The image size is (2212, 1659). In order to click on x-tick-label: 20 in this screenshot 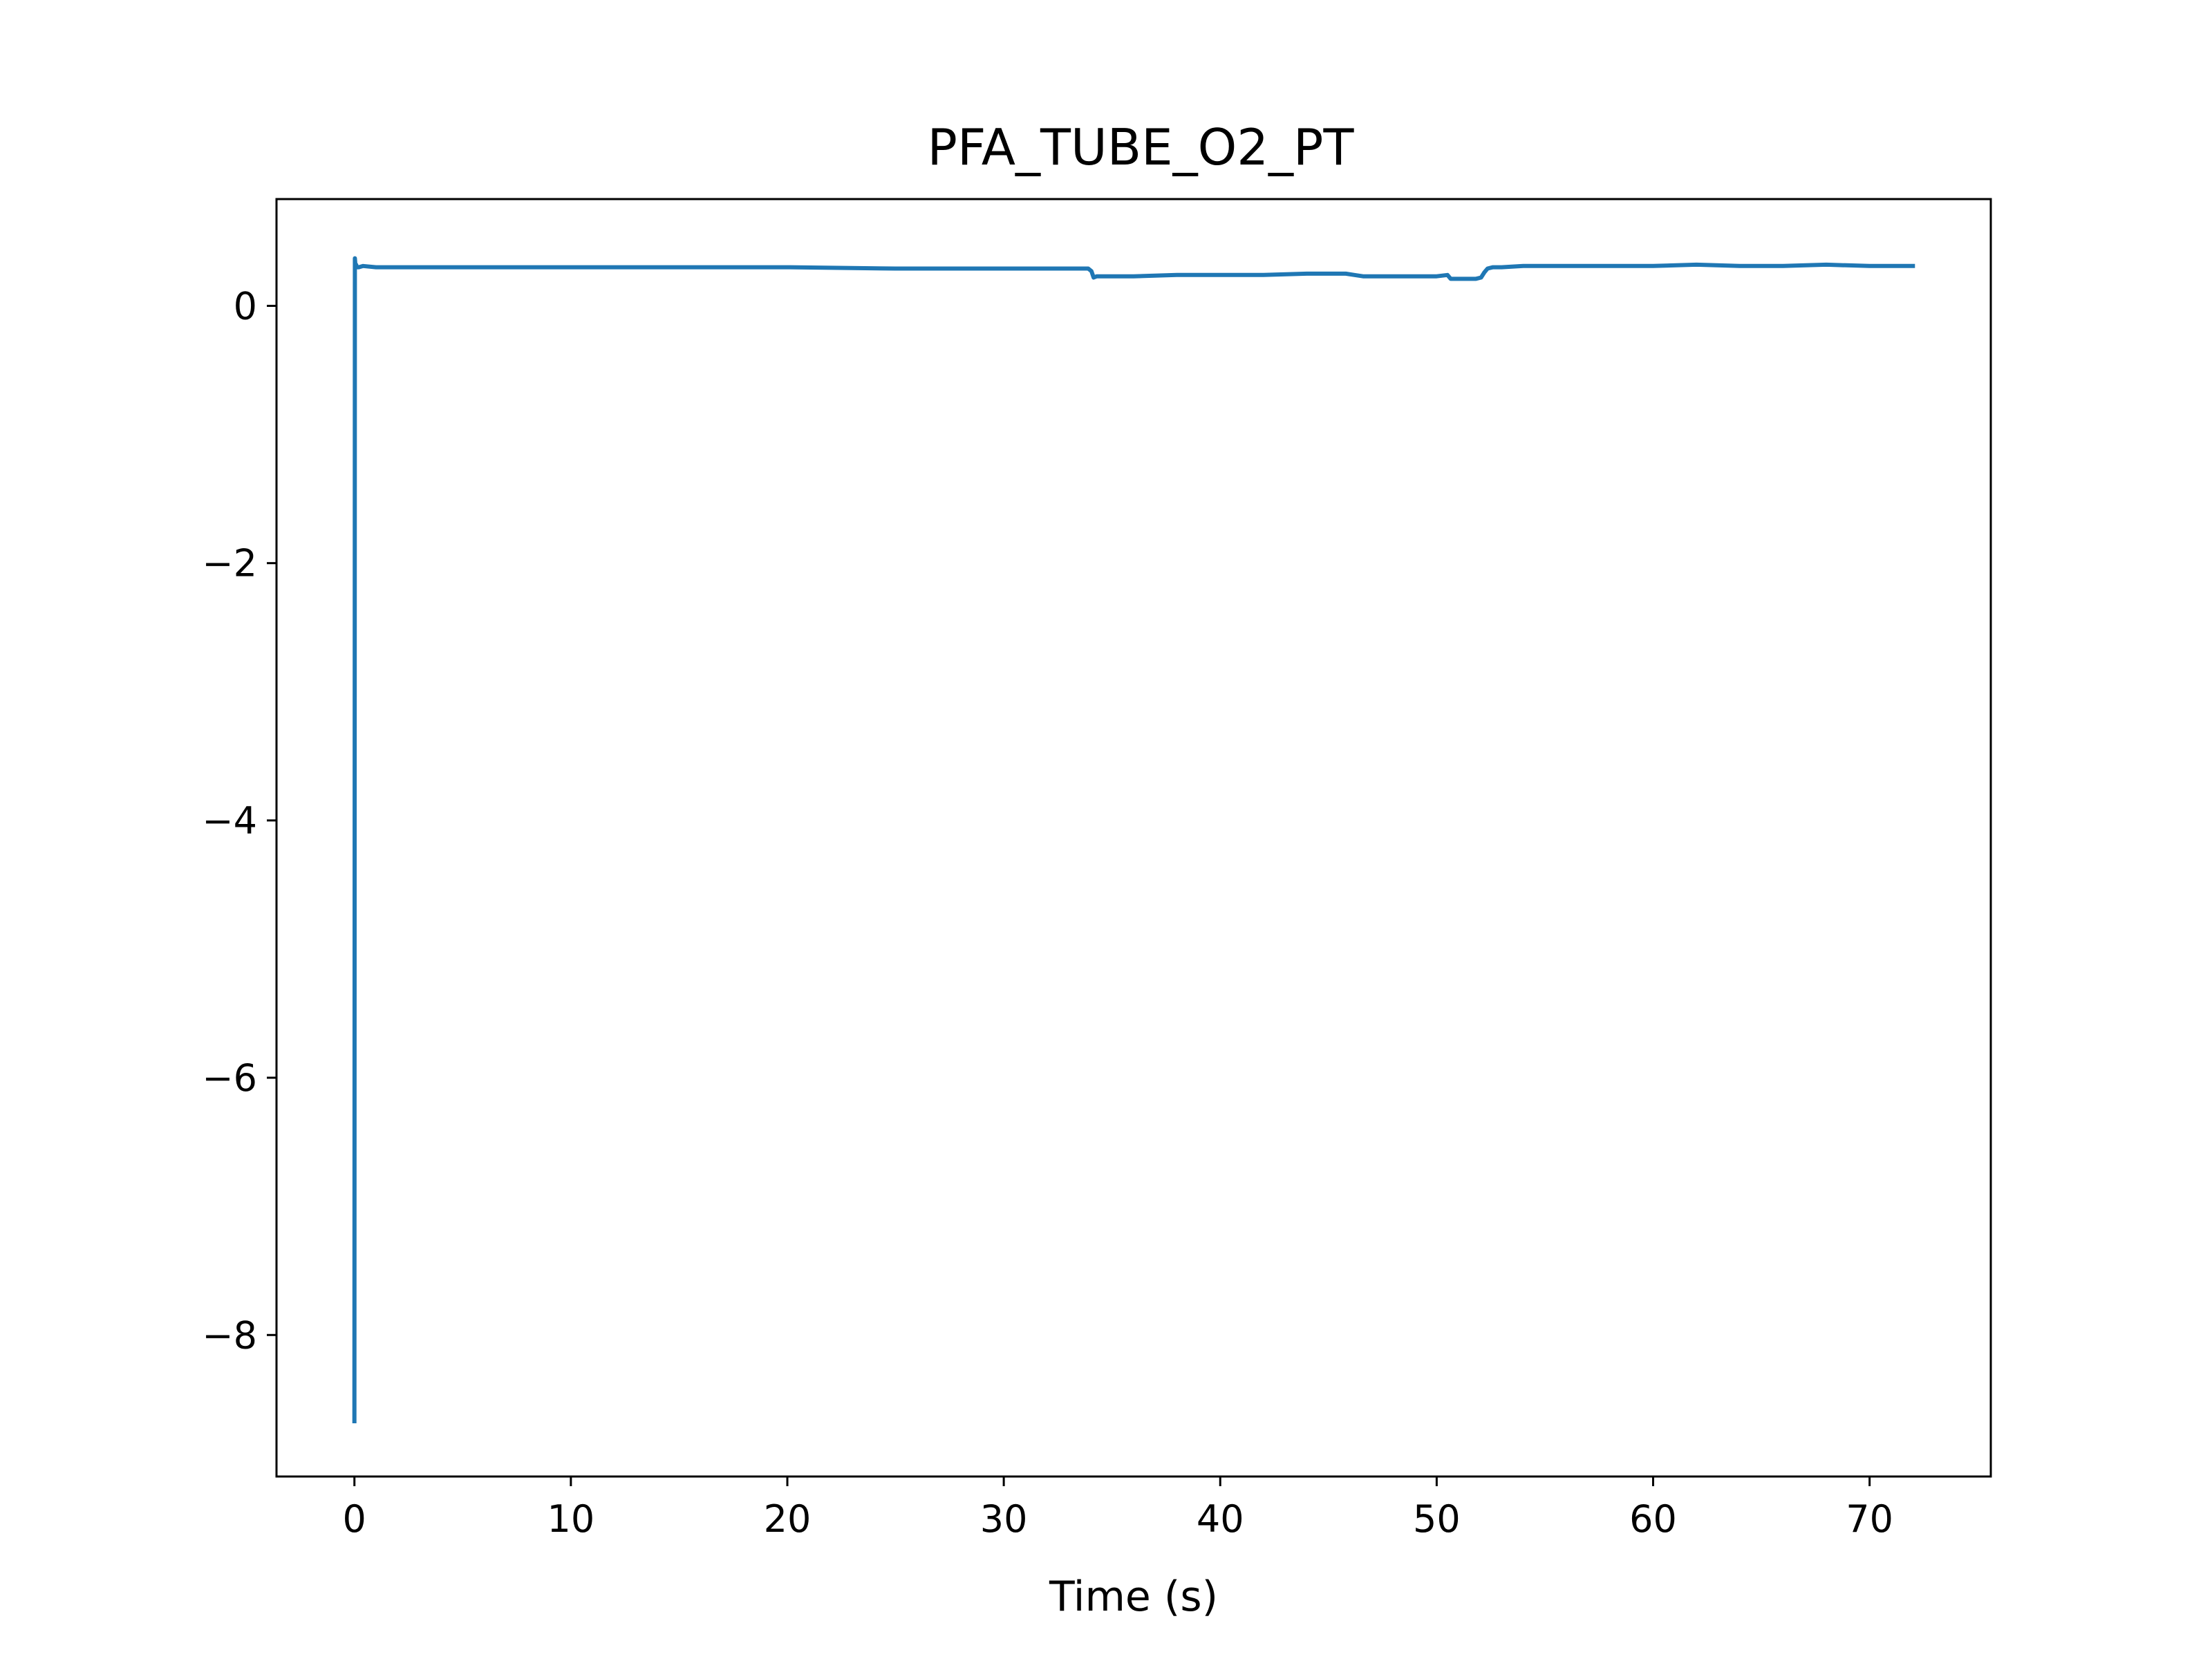, I will do `click(788, 1519)`.